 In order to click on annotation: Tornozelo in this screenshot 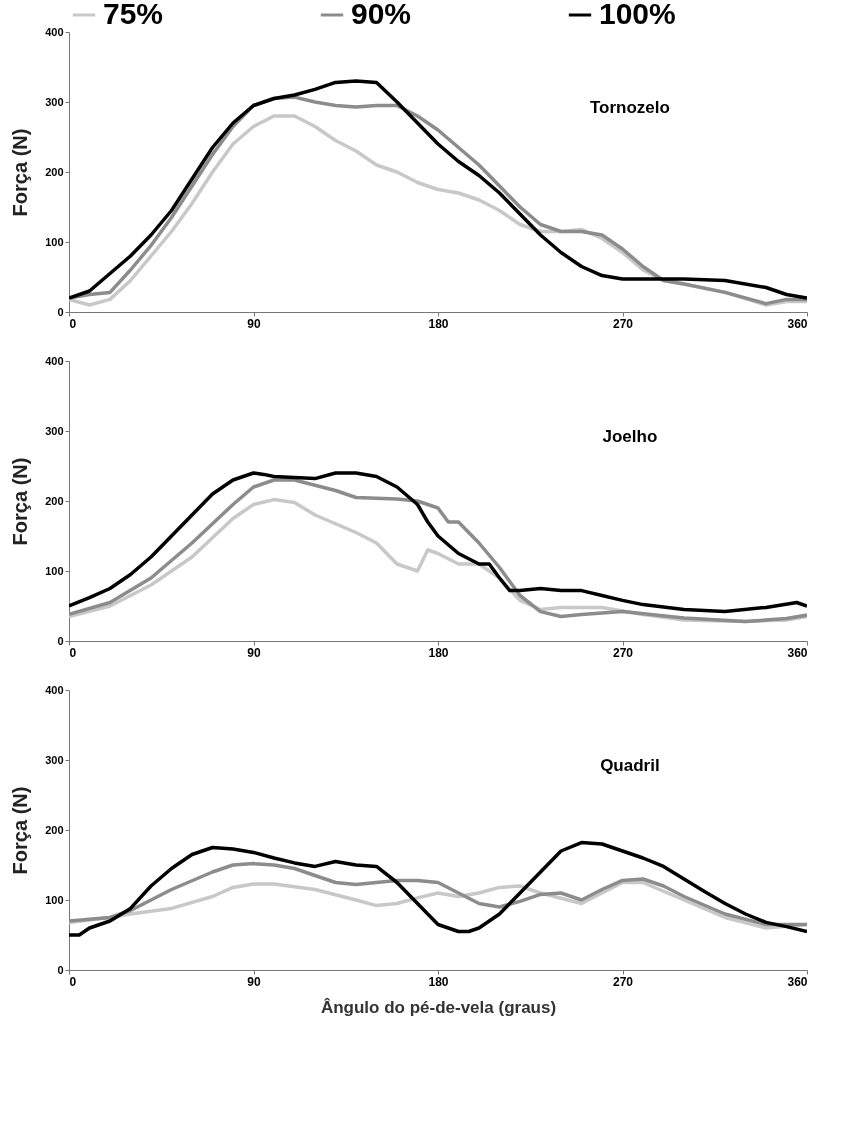, I will do `click(629, 107)`.